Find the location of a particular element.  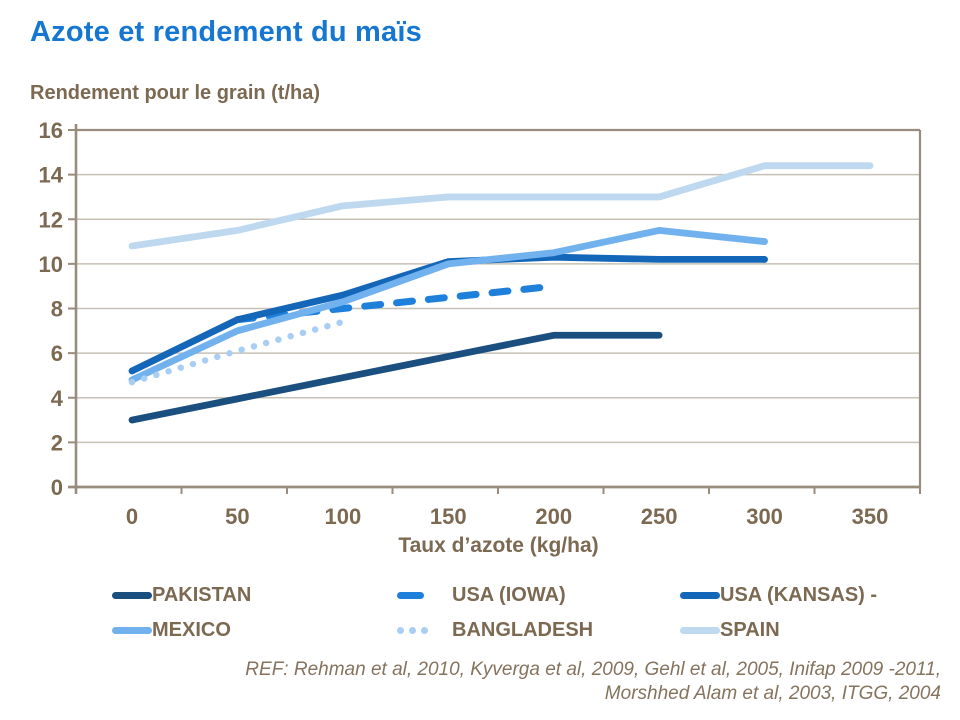

x-tick-label: 250 is located at coordinates (659, 516).